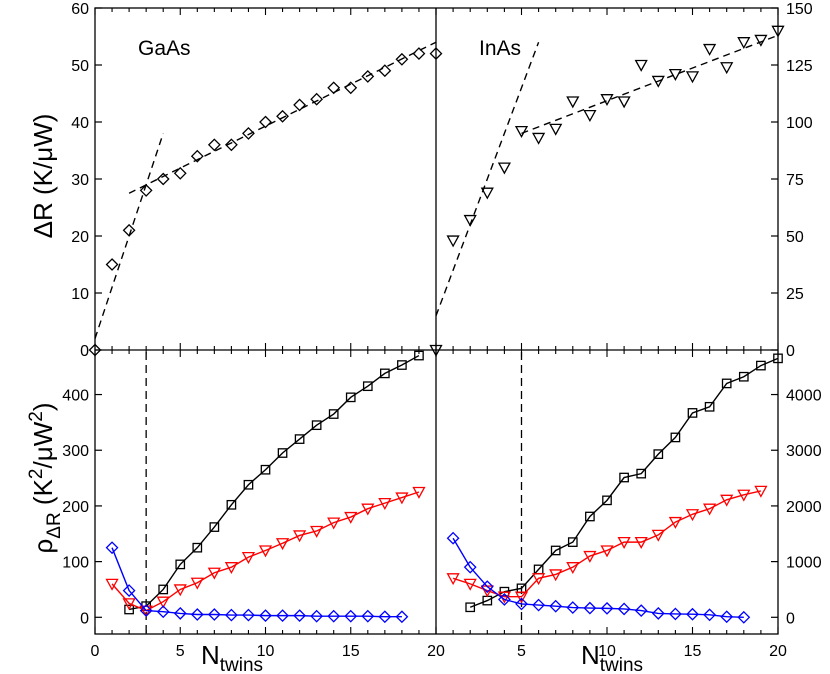 Image resolution: width=830 pixels, height=674 pixels. What do you see at coordinates (799, 9) in the screenshot?
I see `y-tick-label: 150` at bounding box center [799, 9].